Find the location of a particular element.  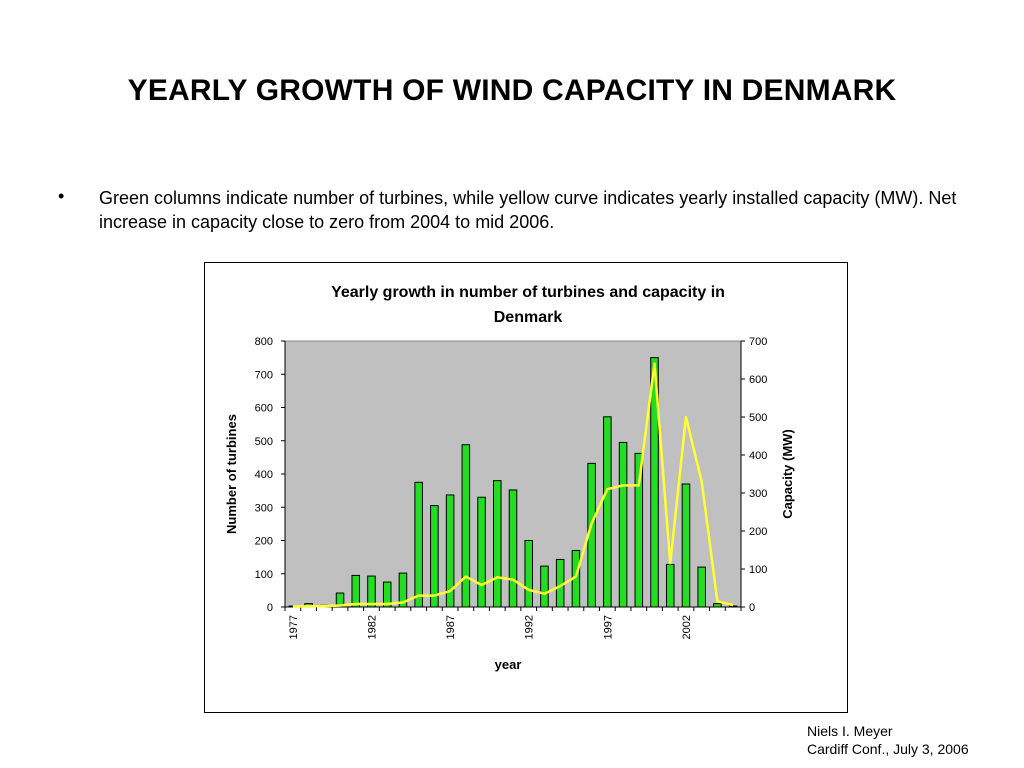

x-axis: 1977 1982 1987 1992 1997 2002 is located at coordinates (513, 622).